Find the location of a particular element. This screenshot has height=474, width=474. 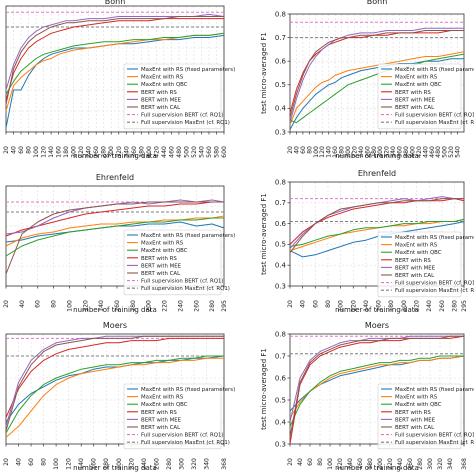

y-axis-label: test micro-averaged F1 is located at coordinates (264, 234).